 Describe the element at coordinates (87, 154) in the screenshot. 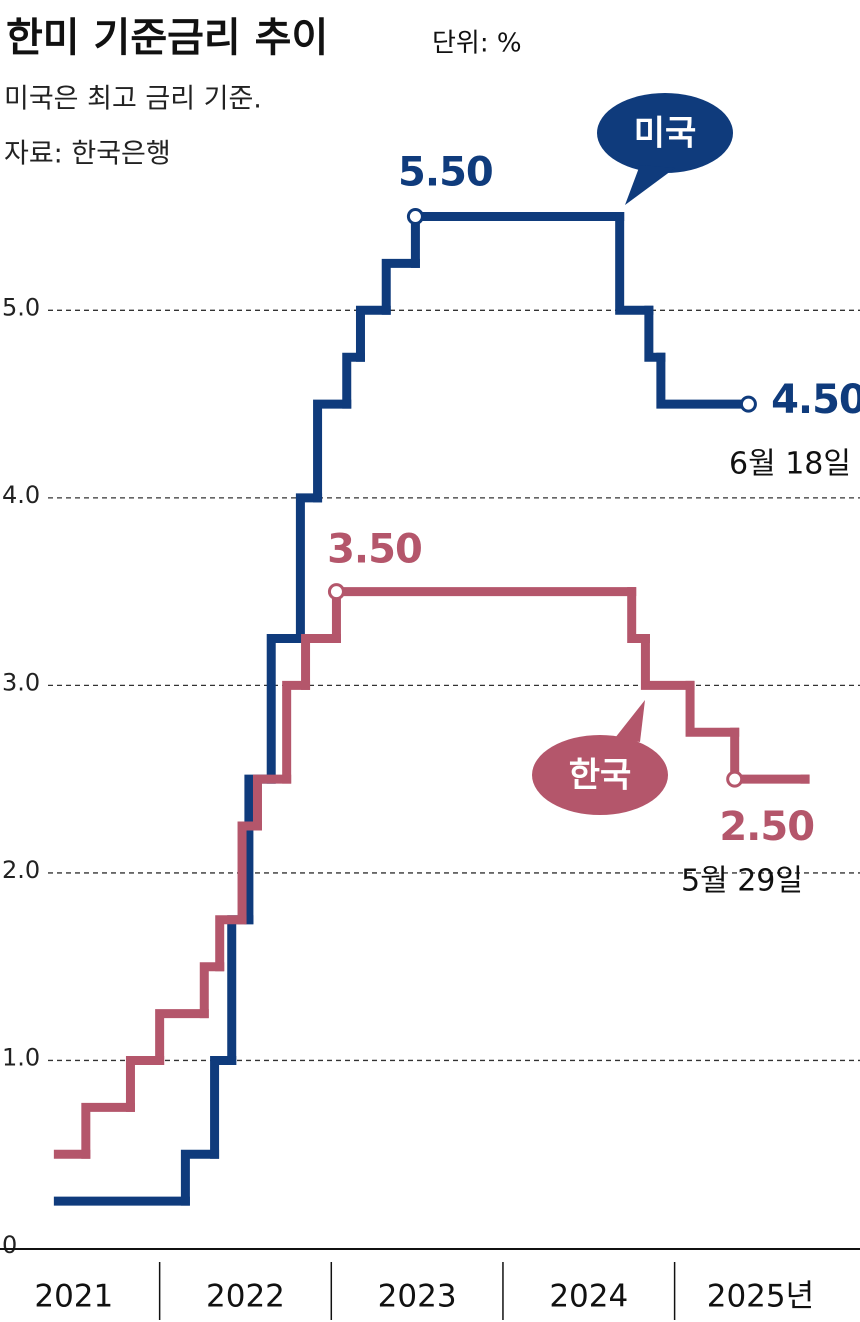

I see `source: 자료: 한국은행` at that location.